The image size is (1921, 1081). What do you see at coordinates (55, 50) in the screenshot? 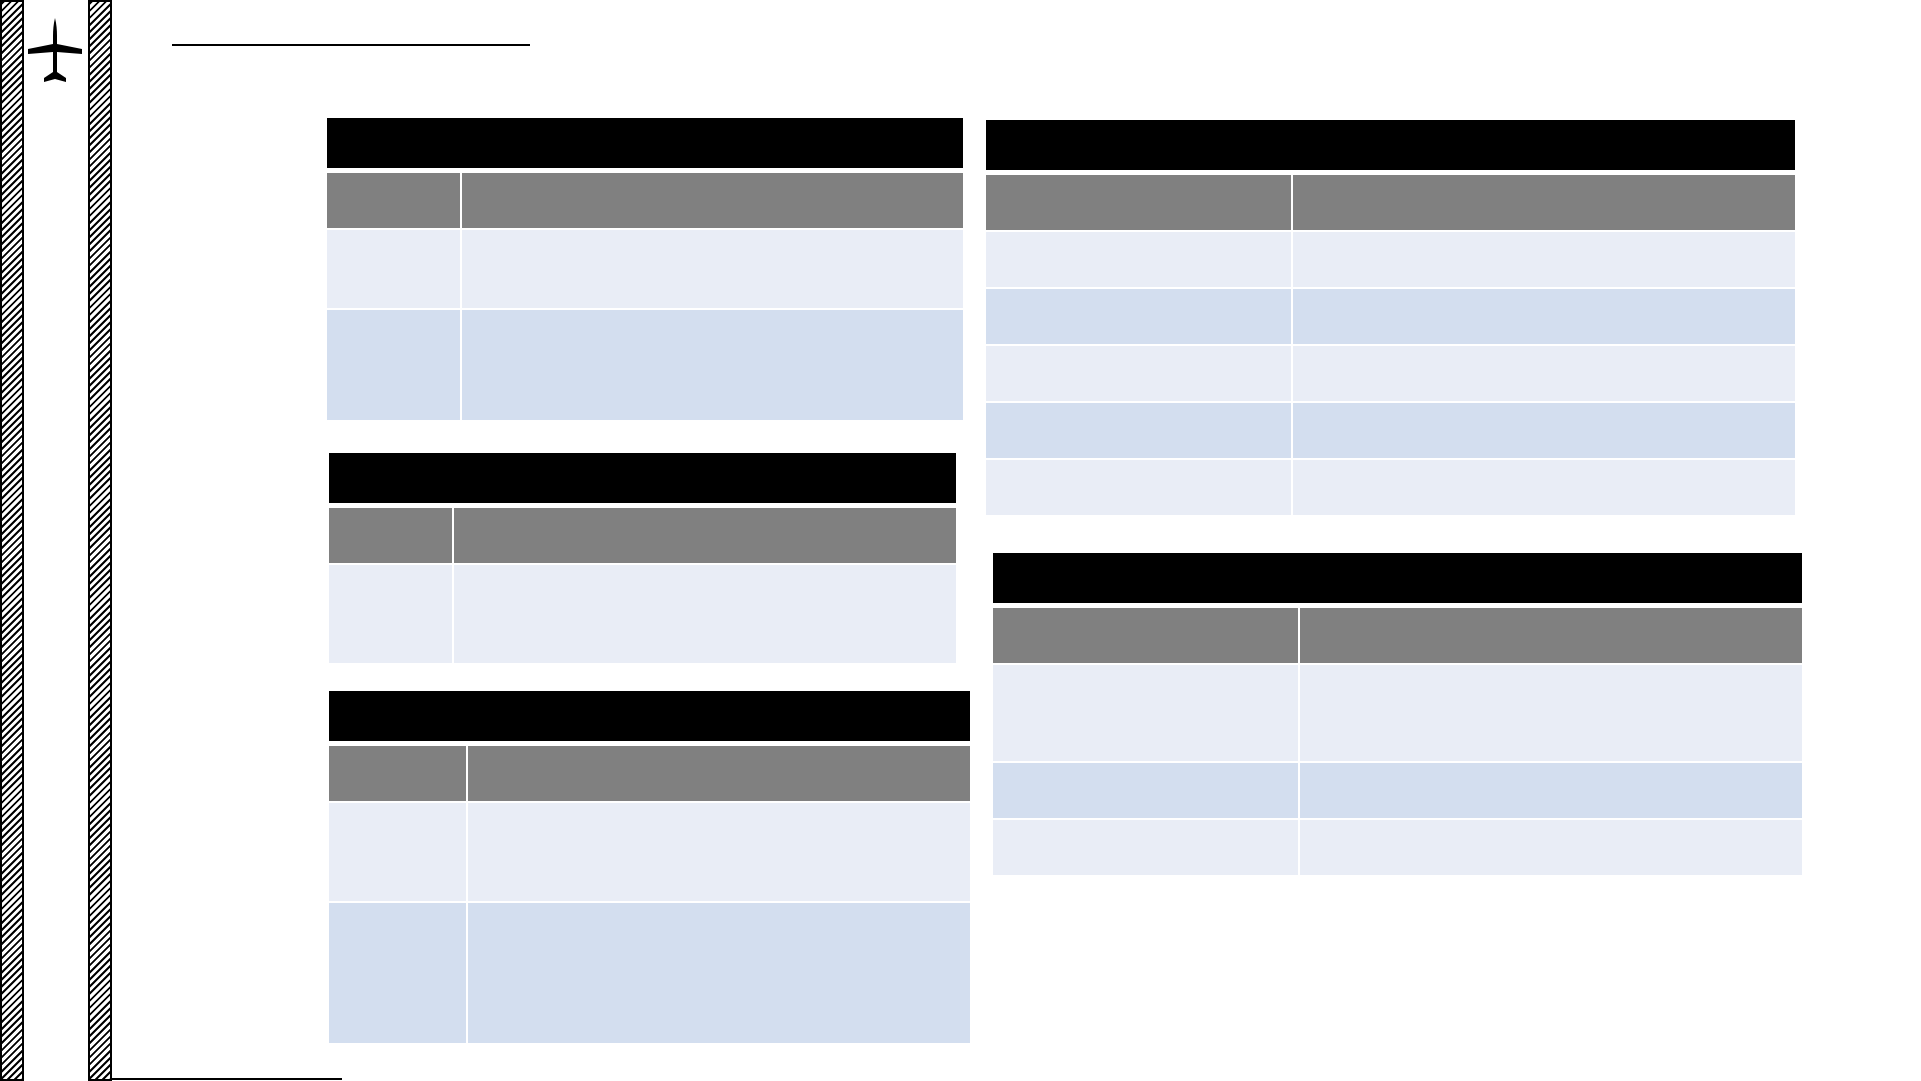
I see `airplane-icon` at bounding box center [55, 50].